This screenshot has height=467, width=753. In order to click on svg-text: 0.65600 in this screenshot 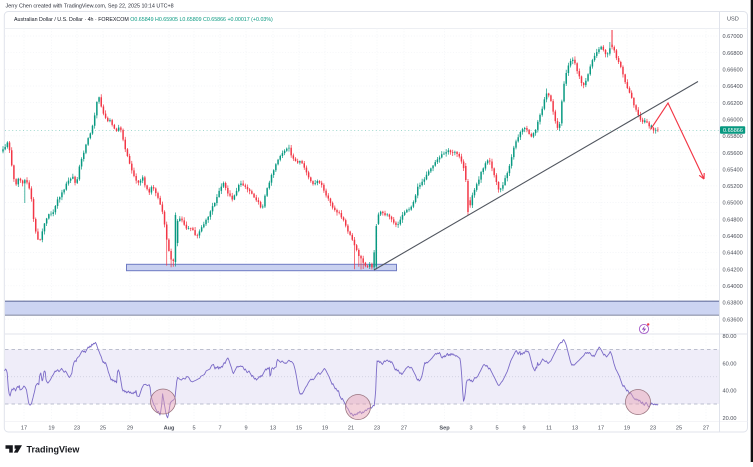, I will do `click(733, 154)`.